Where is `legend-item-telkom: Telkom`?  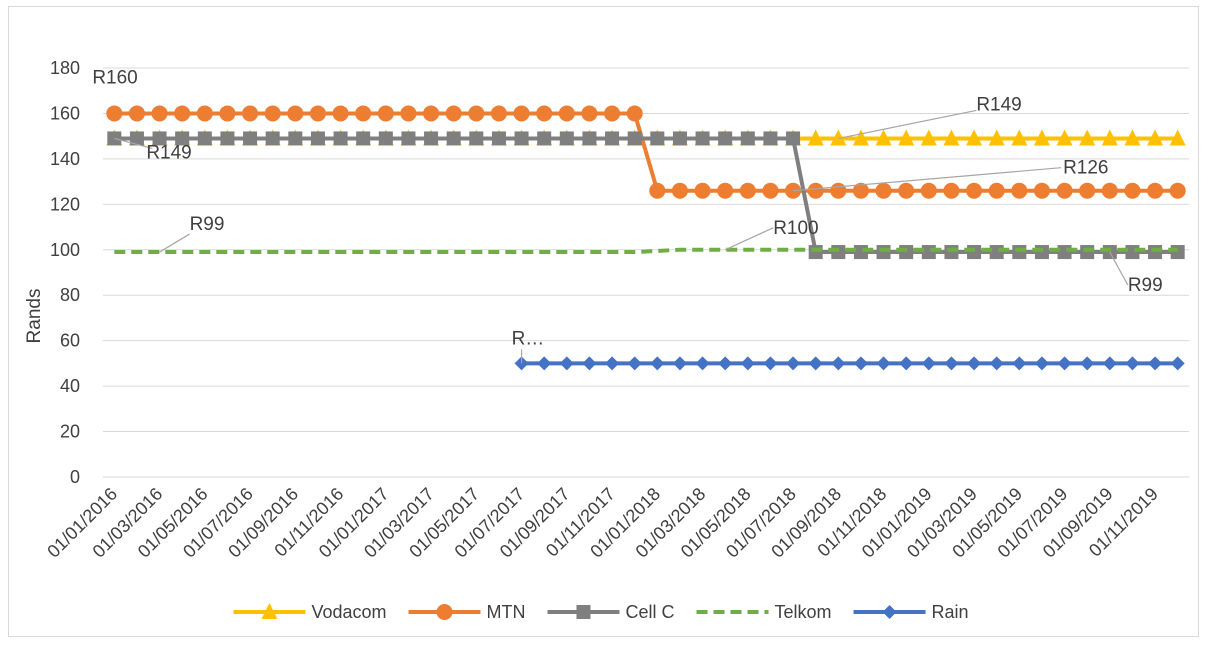 legend-item-telkom: Telkom is located at coordinates (764, 612).